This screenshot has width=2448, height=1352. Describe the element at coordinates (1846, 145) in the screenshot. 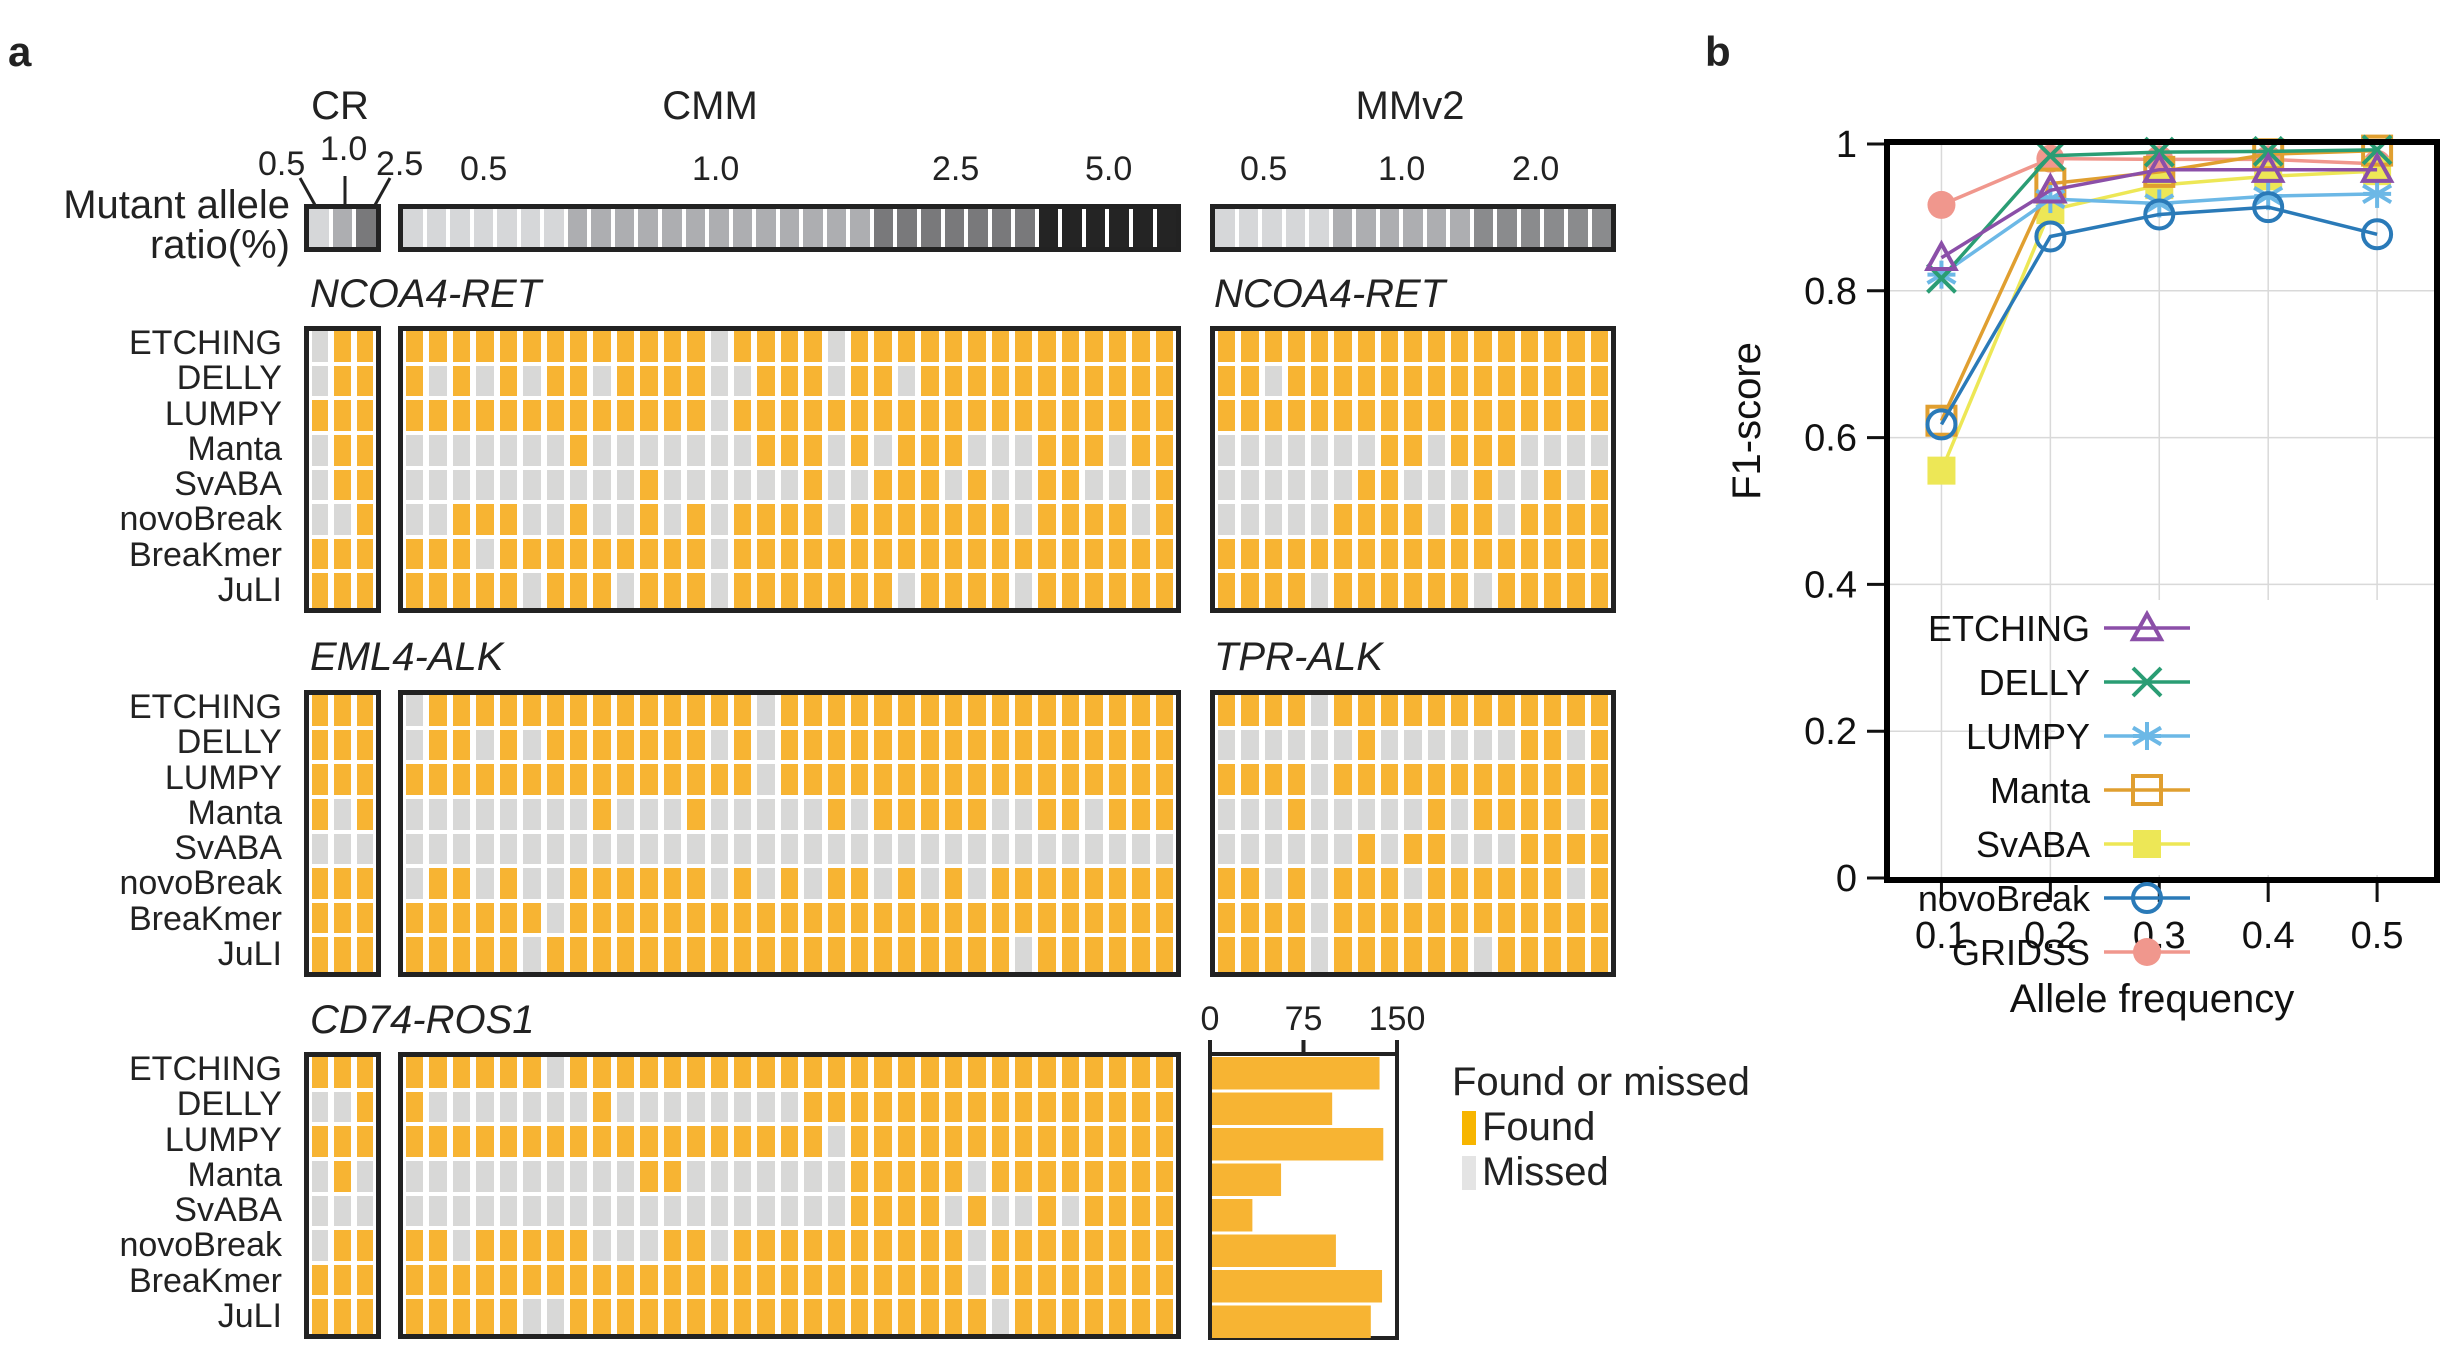

I see `y-tick-label: 1` at that location.